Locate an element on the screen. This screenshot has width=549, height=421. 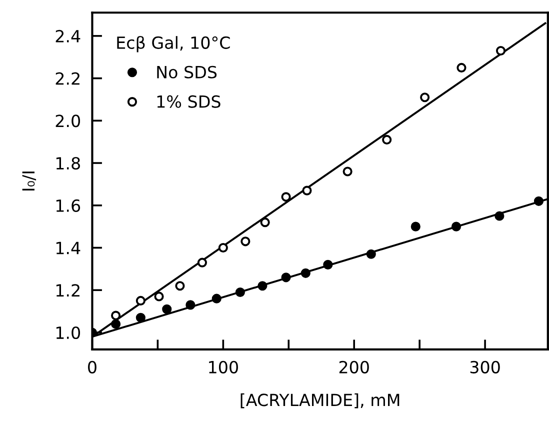
x-axis-title: [ACRYLAMIDE], mM is located at coordinates (320, 400).